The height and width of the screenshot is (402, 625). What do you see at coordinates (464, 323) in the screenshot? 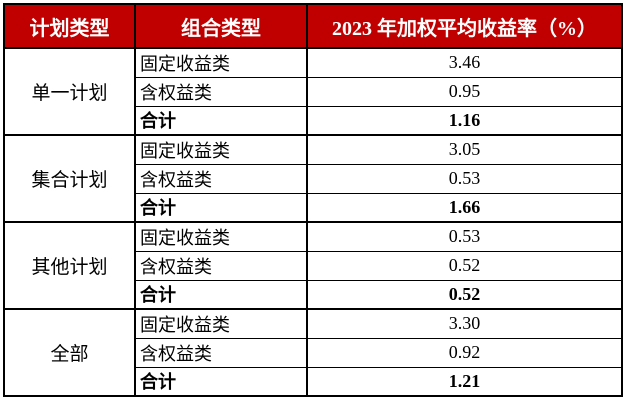
I see `return-value-cell: 3.30` at bounding box center [464, 323].